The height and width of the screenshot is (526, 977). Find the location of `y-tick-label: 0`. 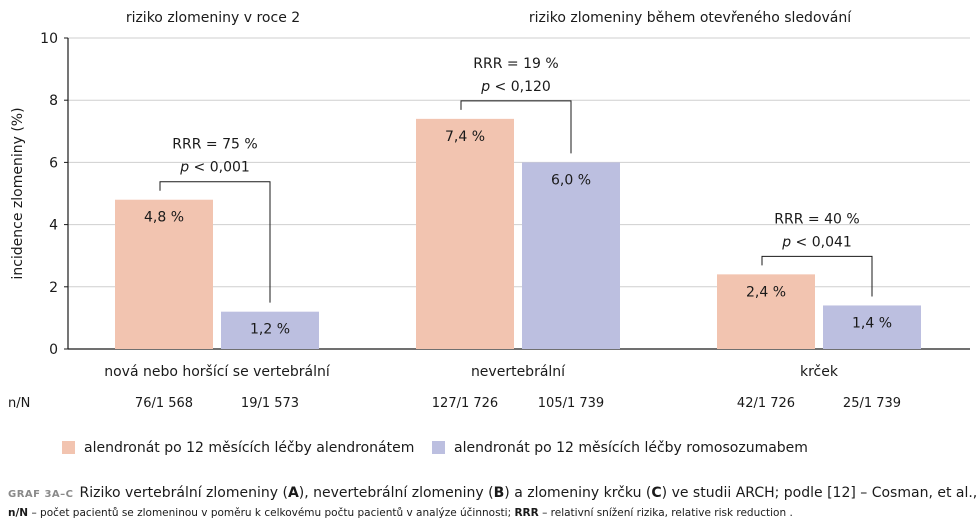

y-tick-label: 0 is located at coordinates (53, 350).